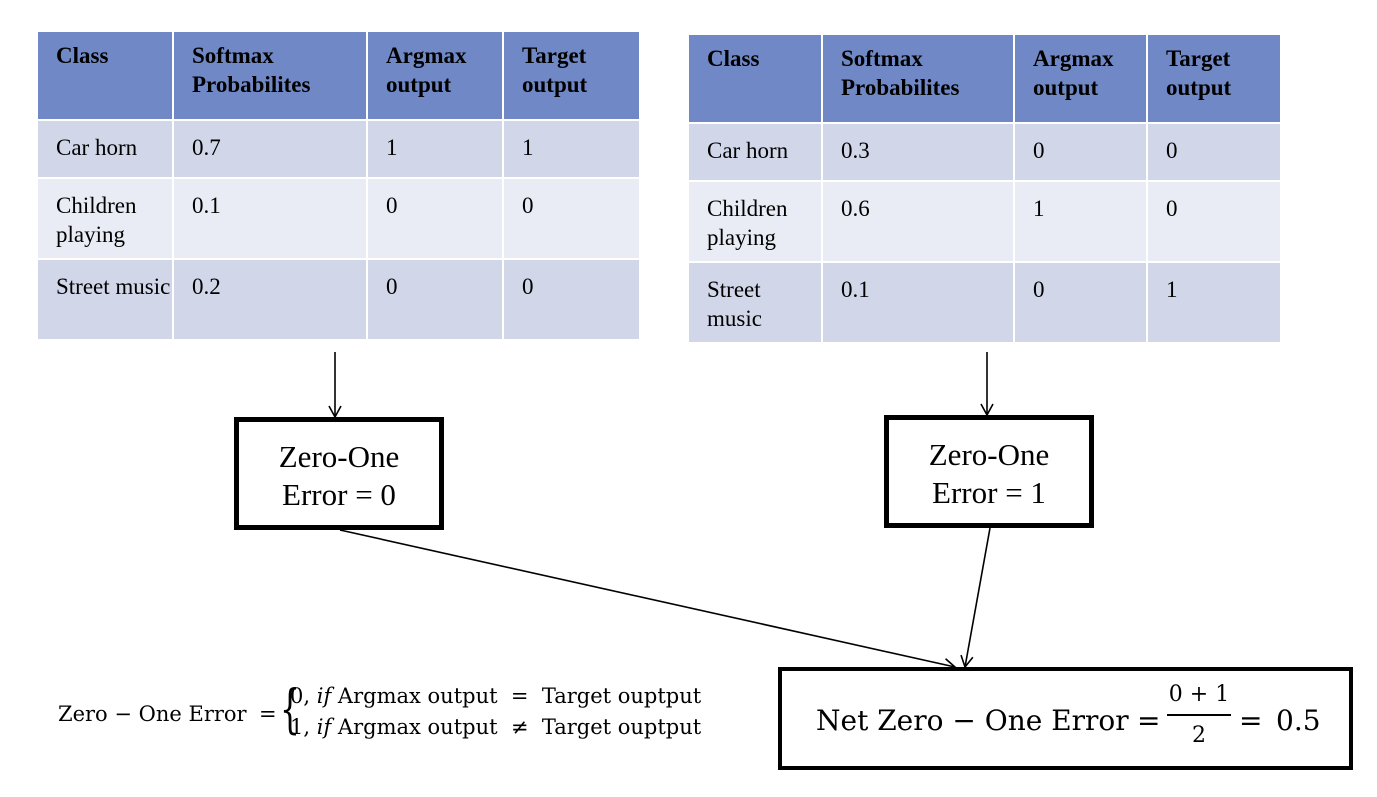 The image size is (1377, 797). I want to click on fraction-bar, so click(1199, 715).